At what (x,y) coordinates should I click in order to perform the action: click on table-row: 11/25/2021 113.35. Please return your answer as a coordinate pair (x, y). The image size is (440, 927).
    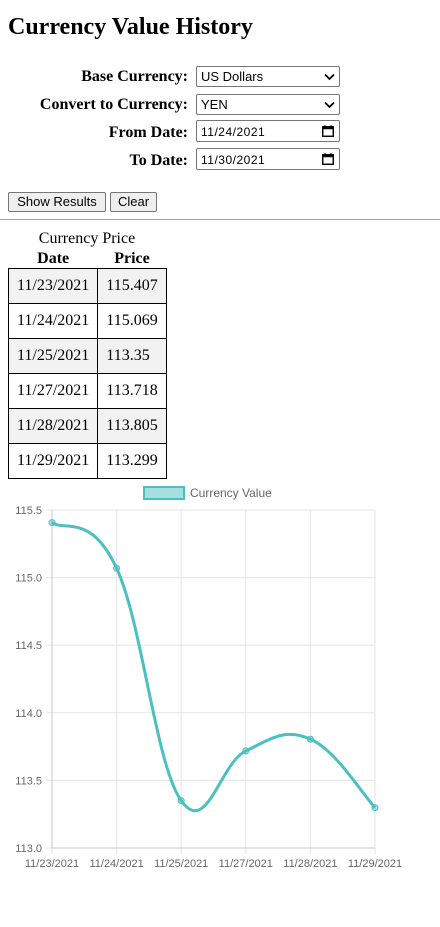
    Looking at the image, I should click on (87, 356).